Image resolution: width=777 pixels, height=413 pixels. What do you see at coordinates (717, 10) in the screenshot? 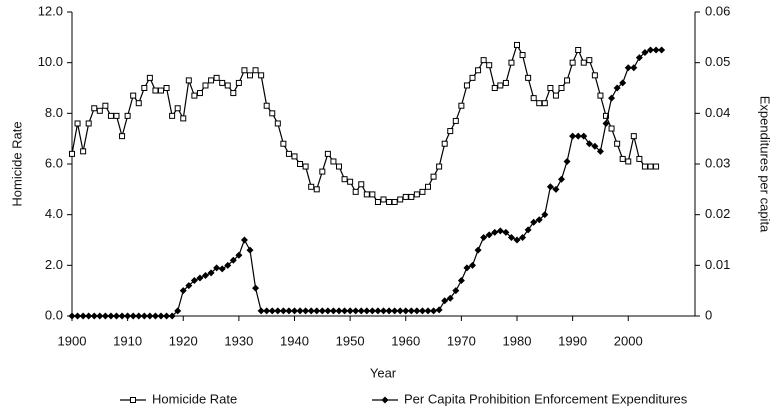
I see `y2-tick-label: 0.06` at bounding box center [717, 10].